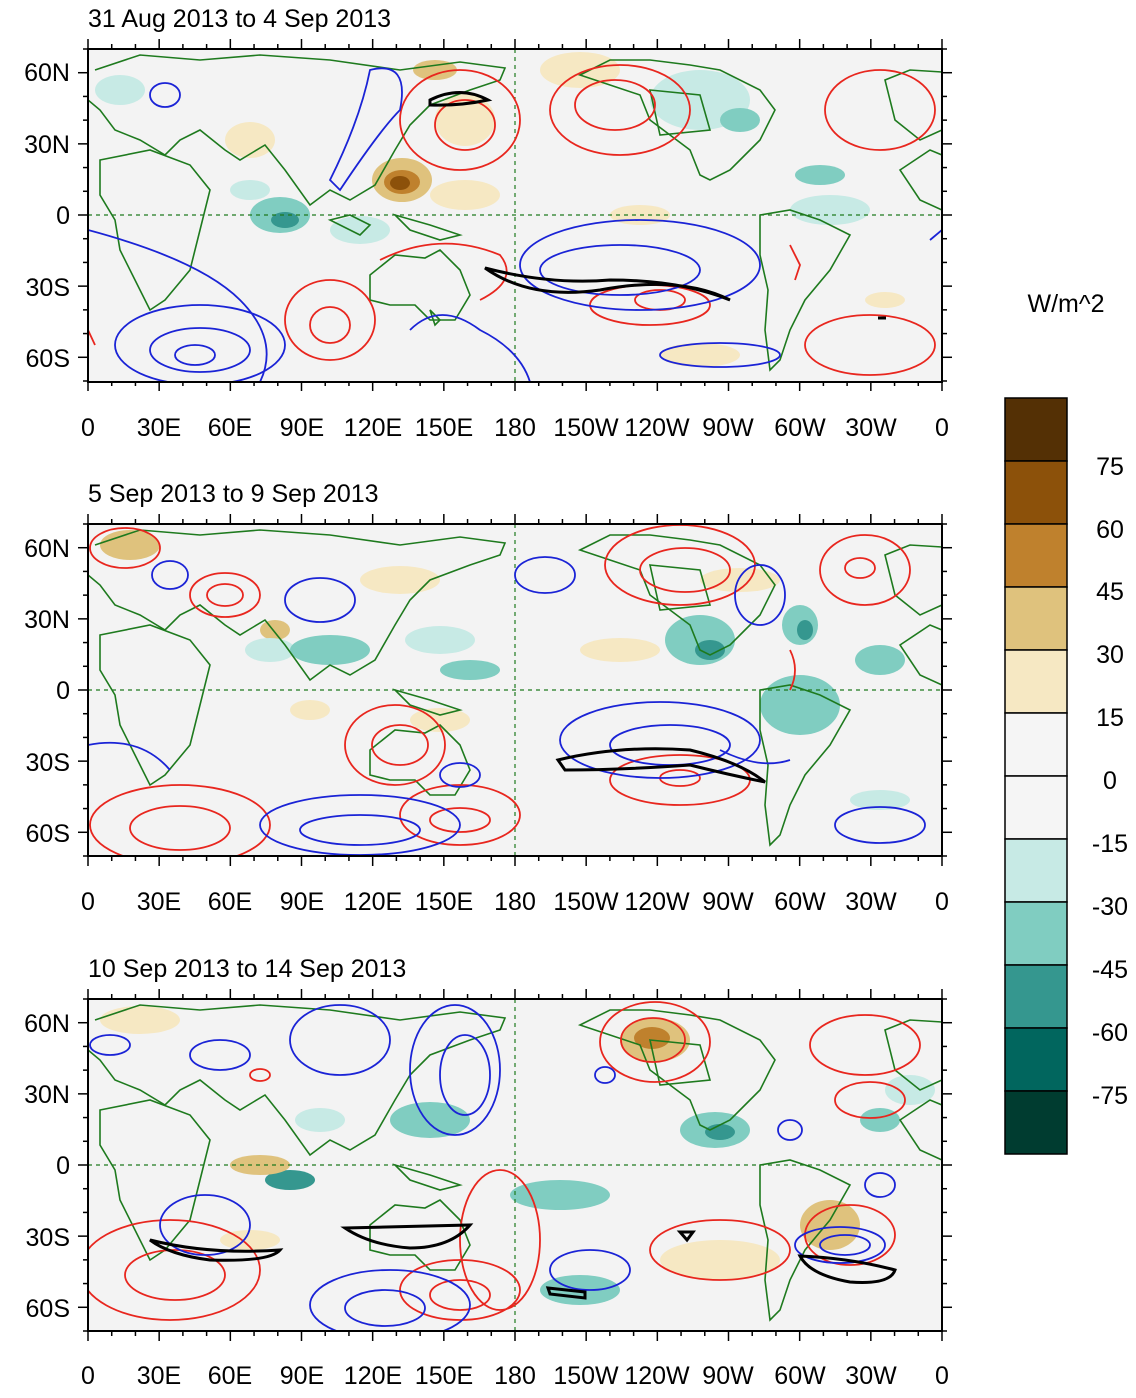  I want to click on panel-2-title: 5 Sep 2013 to 9 Sep 2013, so click(233, 494).